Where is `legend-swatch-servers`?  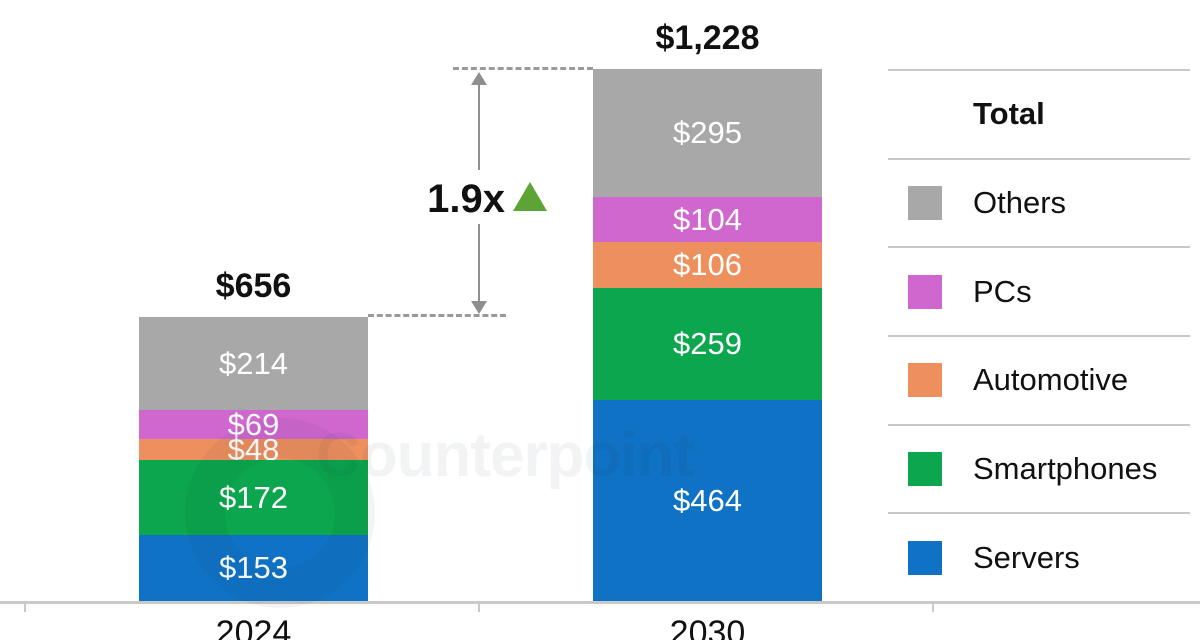 legend-swatch-servers is located at coordinates (925, 557).